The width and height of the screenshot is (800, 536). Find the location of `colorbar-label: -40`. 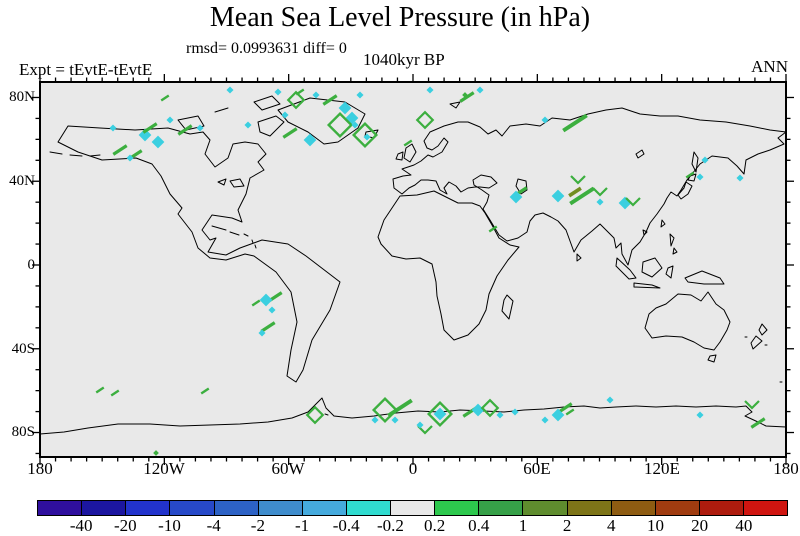

colorbar-label: -40 is located at coordinates (81, 525).